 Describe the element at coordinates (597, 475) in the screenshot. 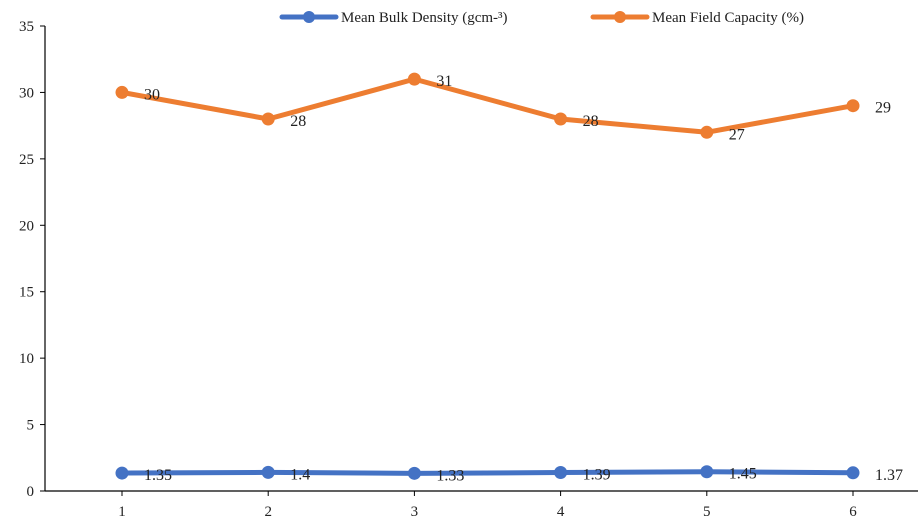

I see `data-label-bulk-density: 1.39` at that location.